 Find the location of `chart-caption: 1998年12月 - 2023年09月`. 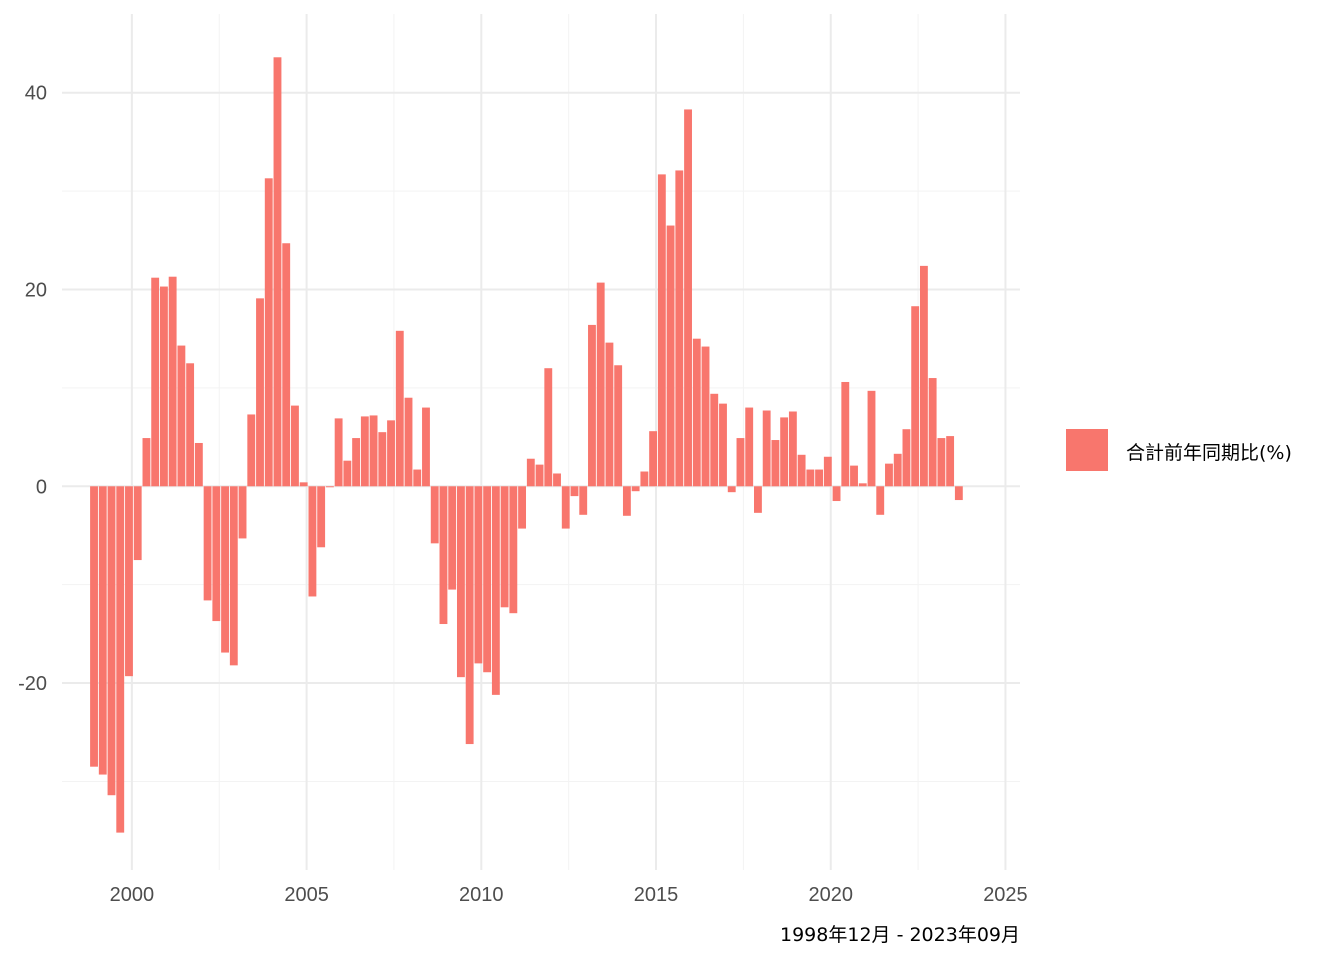

chart-caption: 1998年12月 - 2023年09月 is located at coordinates (900, 935).